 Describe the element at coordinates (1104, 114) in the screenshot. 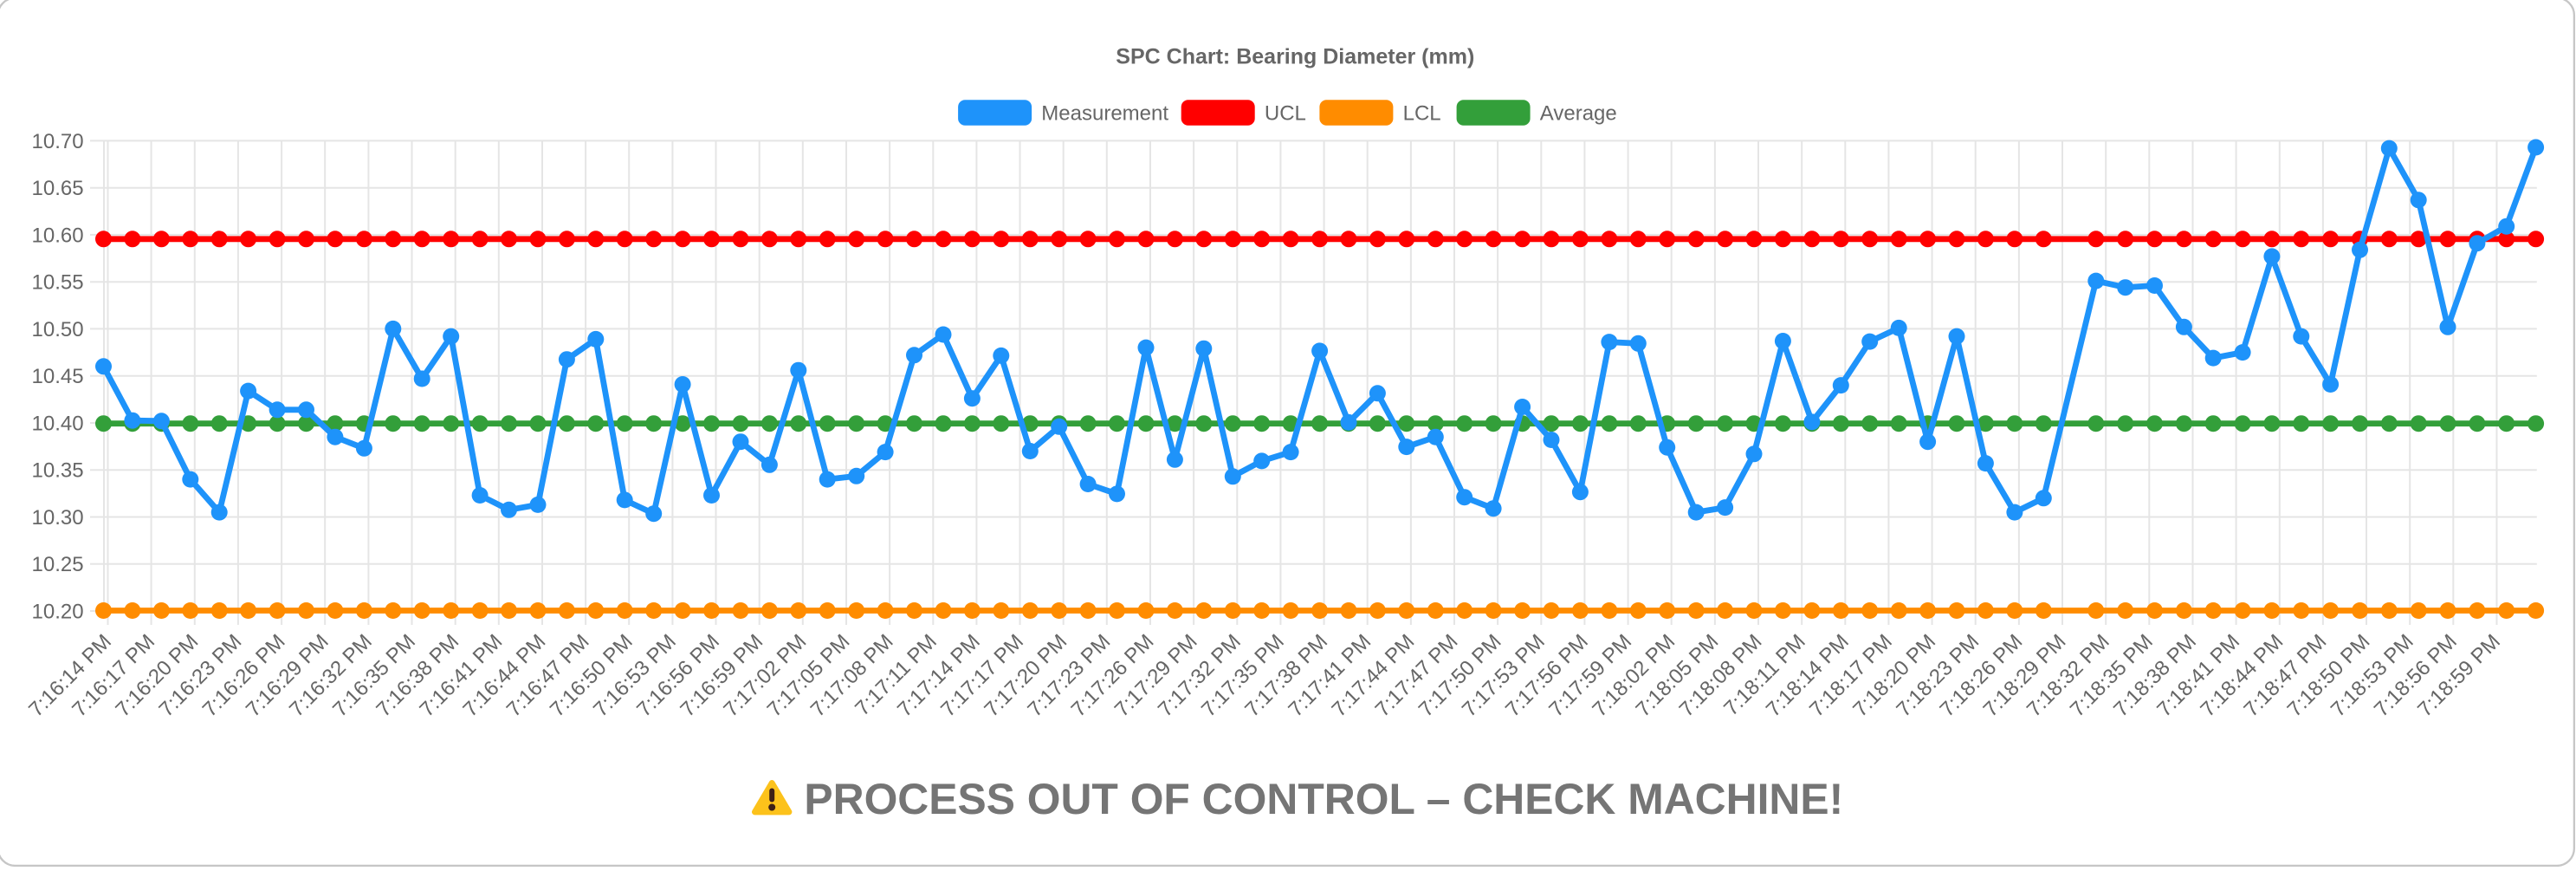

I see `svg-text: Measurement` at that location.